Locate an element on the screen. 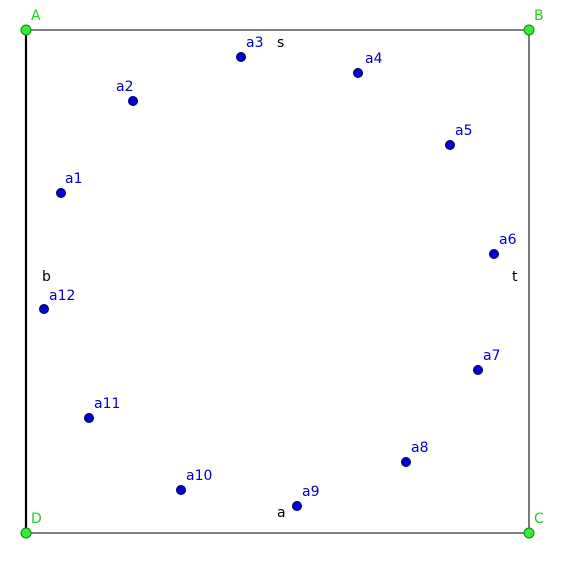 The image size is (564, 561). point-label-a9: a9 is located at coordinates (311, 492).